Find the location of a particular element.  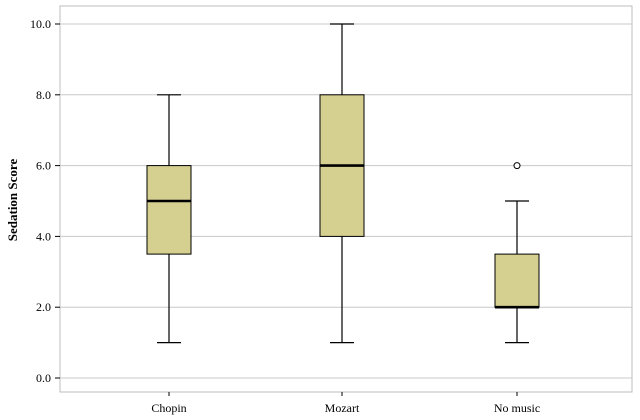

x-category-label: No music is located at coordinates (517, 408).